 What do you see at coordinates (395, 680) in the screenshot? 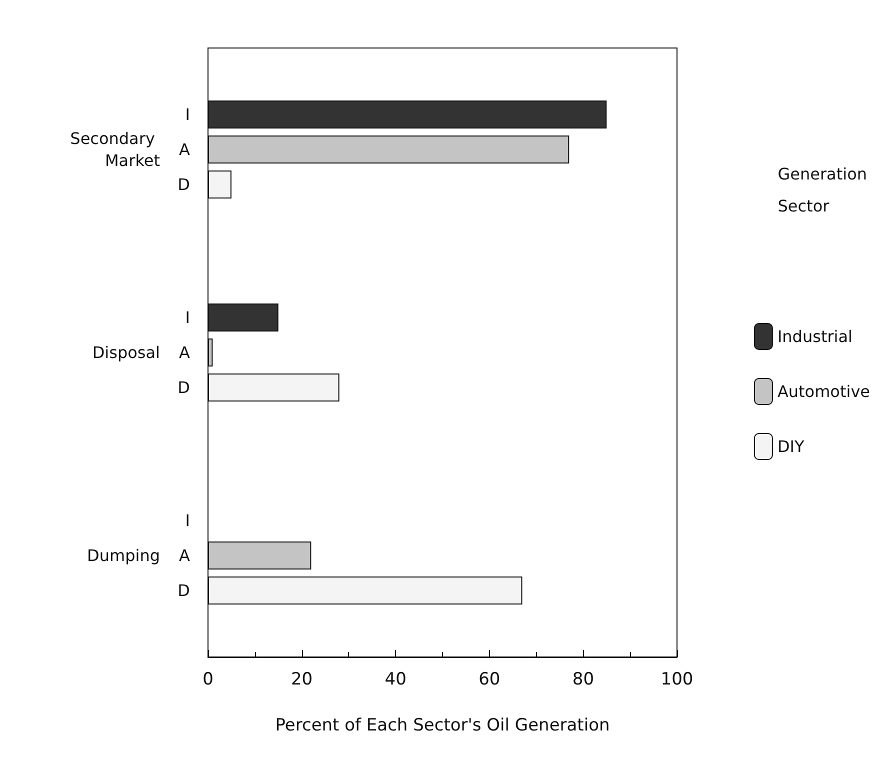
I see `x-tick-label: 40` at bounding box center [395, 680].